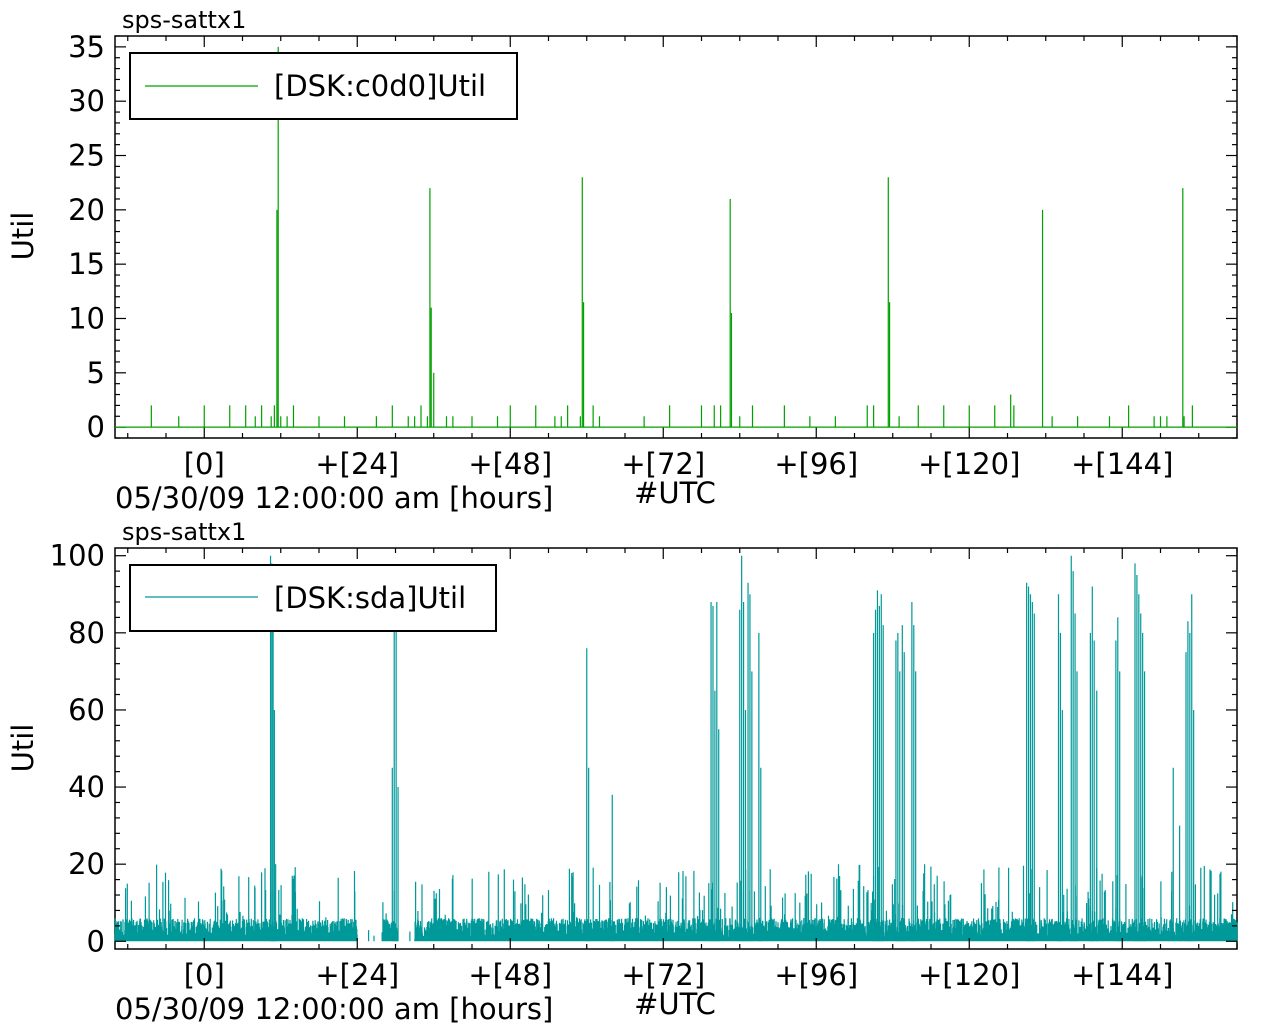  What do you see at coordinates (86, 633) in the screenshot?
I see `y-tick-label: 80` at bounding box center [86, 633].